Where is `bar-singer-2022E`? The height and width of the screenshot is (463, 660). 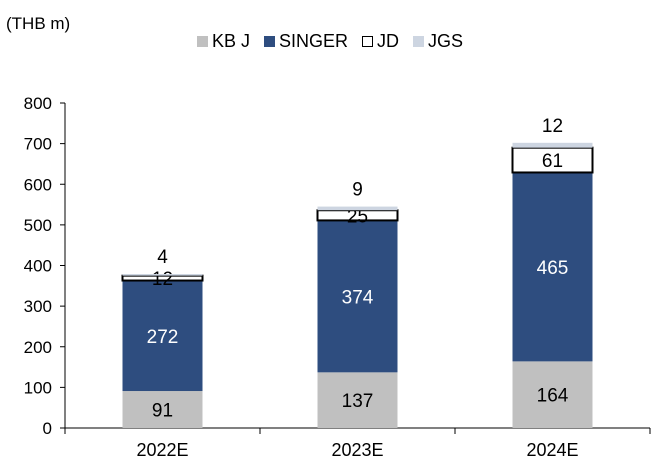
bar-singer-2022E is located at coordinates (162, 336).